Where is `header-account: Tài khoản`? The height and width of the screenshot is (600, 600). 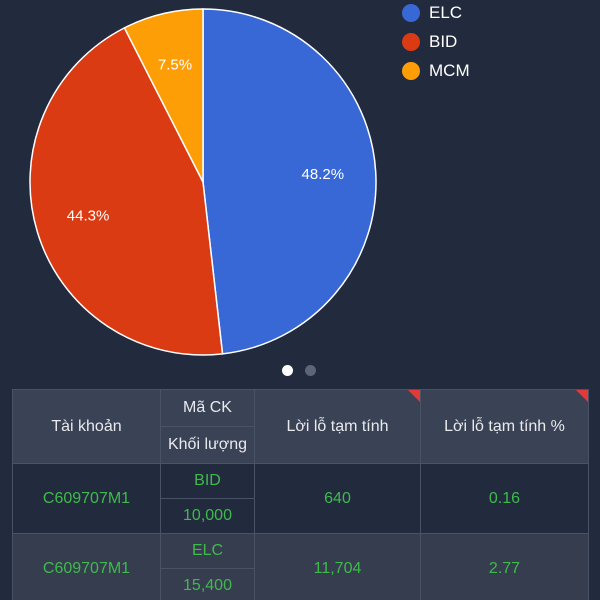
header-account: Tài khoản is located at coordinates (86, 426).